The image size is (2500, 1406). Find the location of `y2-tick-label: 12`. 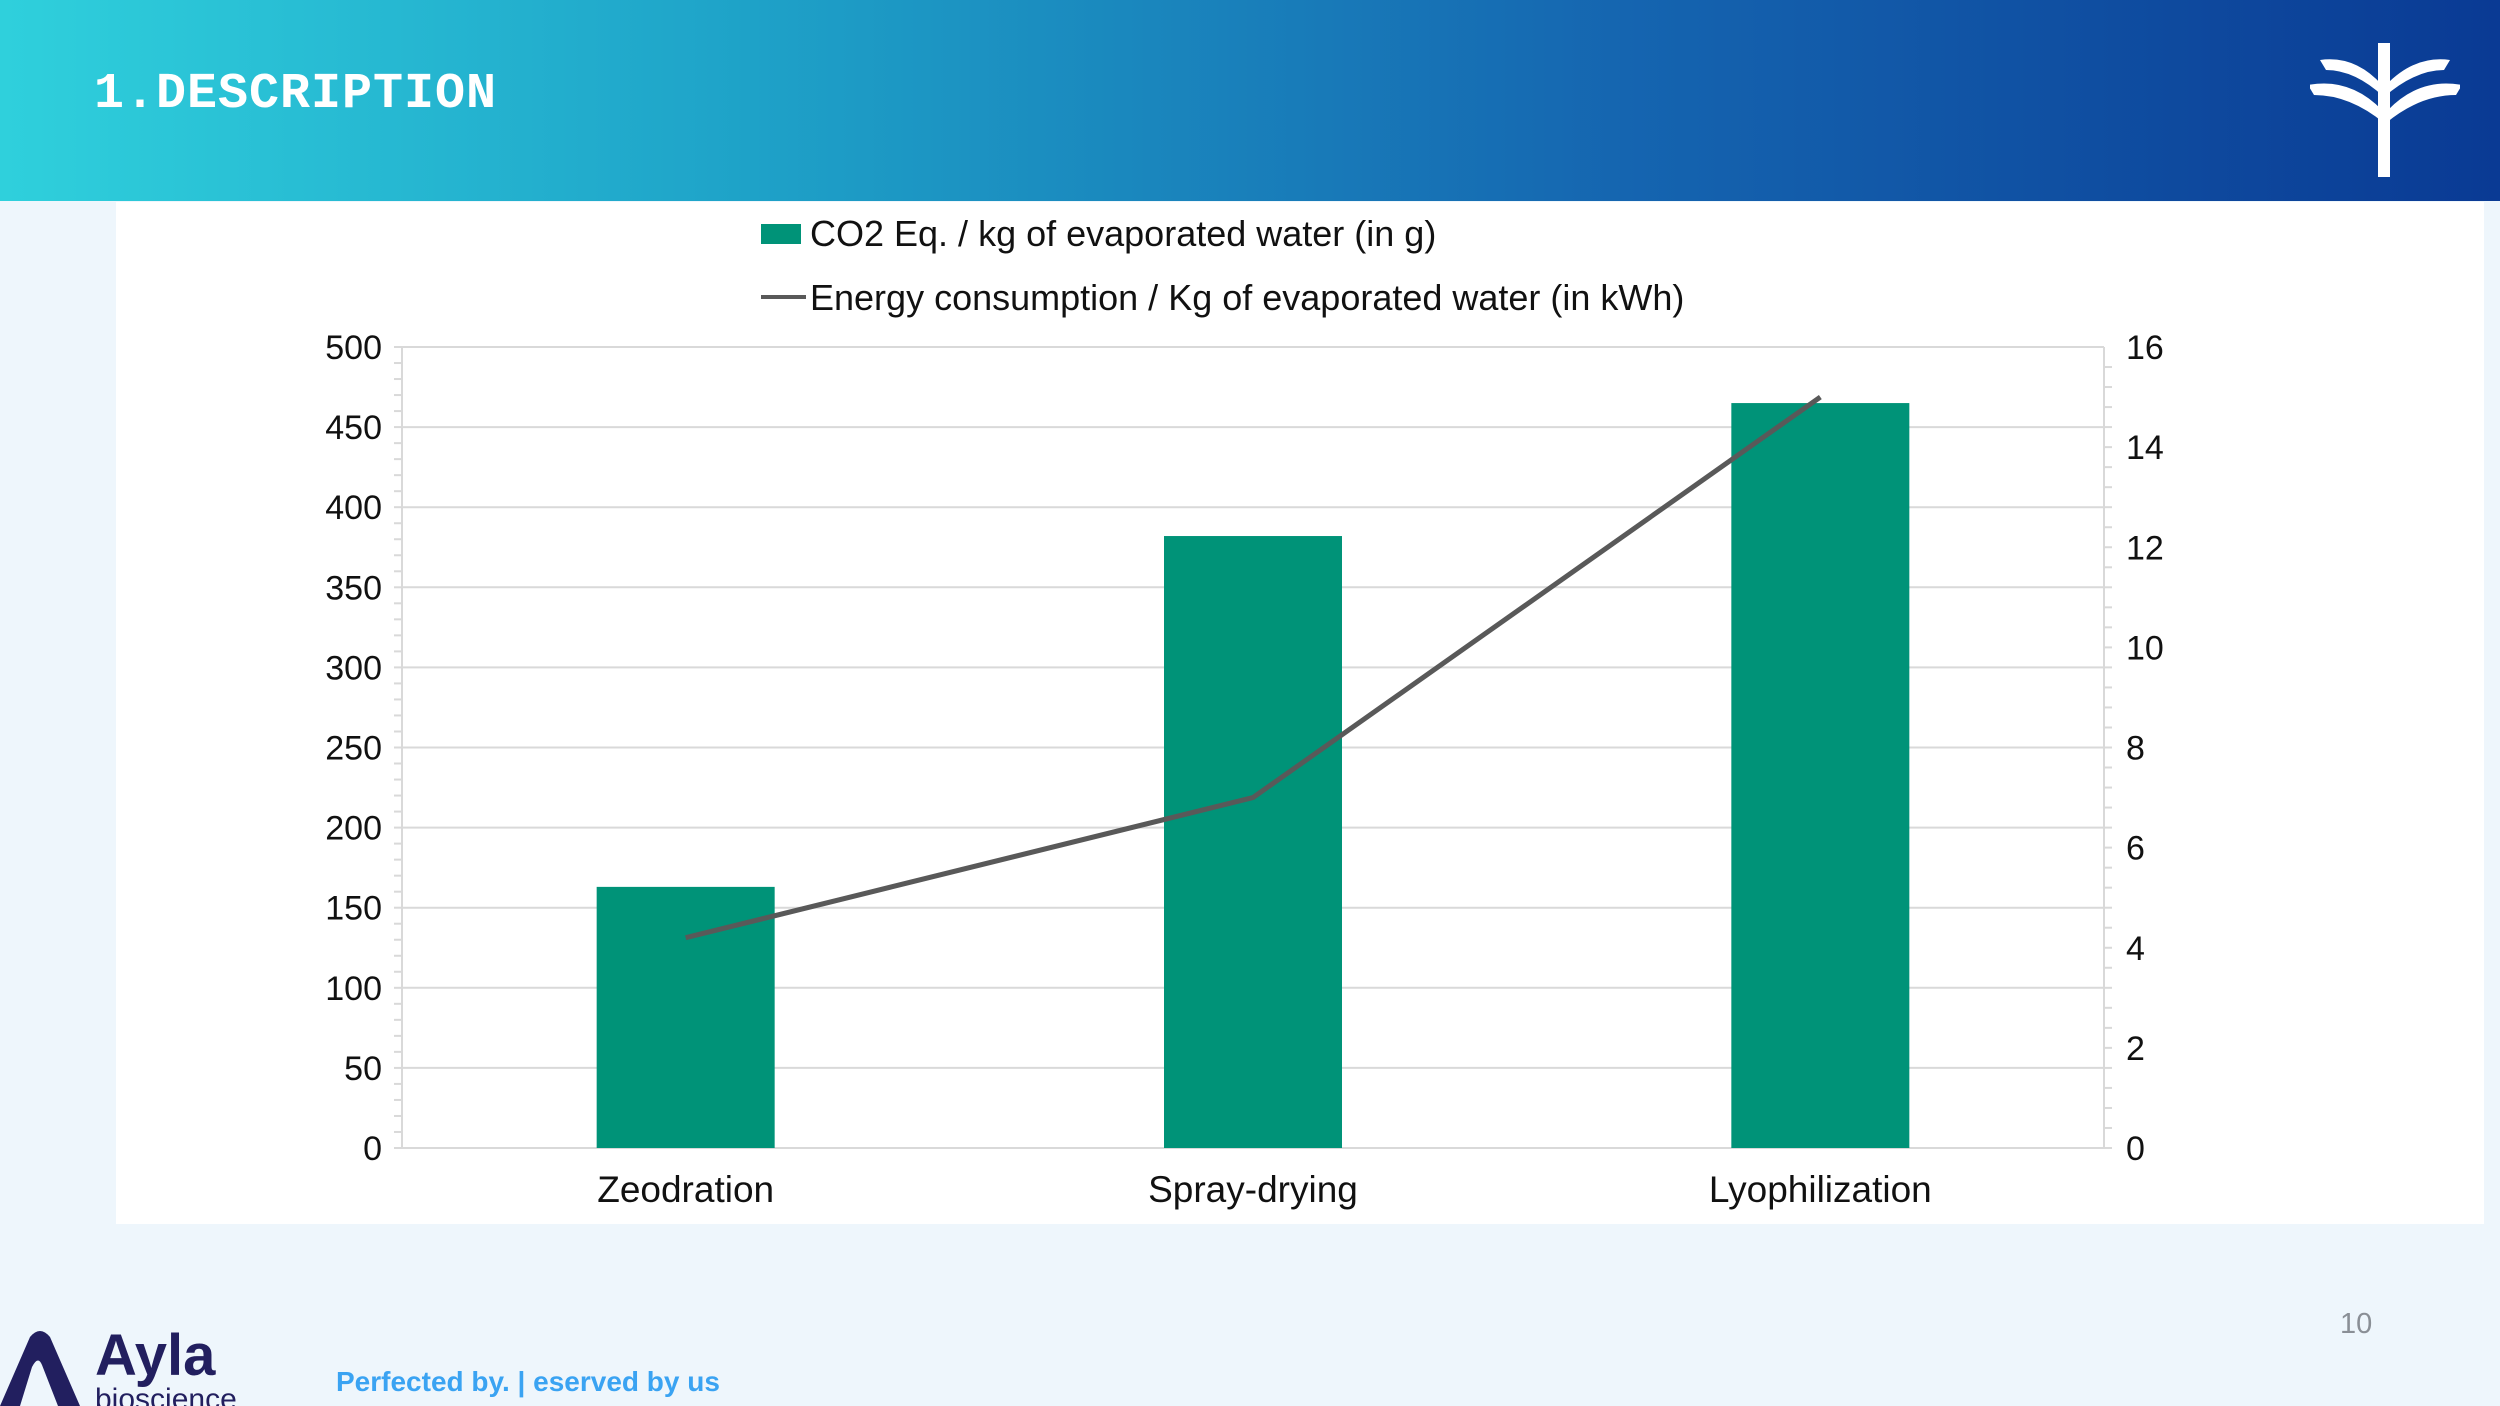

y2-tick-label: 12 is located at coordinates (2145, 548).